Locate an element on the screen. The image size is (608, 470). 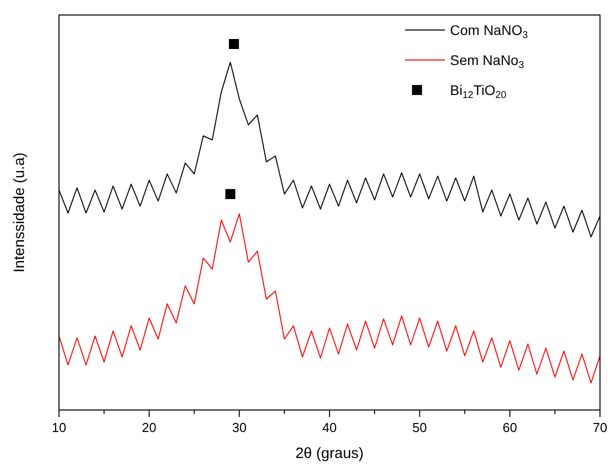
legend-label: Com NaNO$_{3}$ is located at coordinates (489, 31).